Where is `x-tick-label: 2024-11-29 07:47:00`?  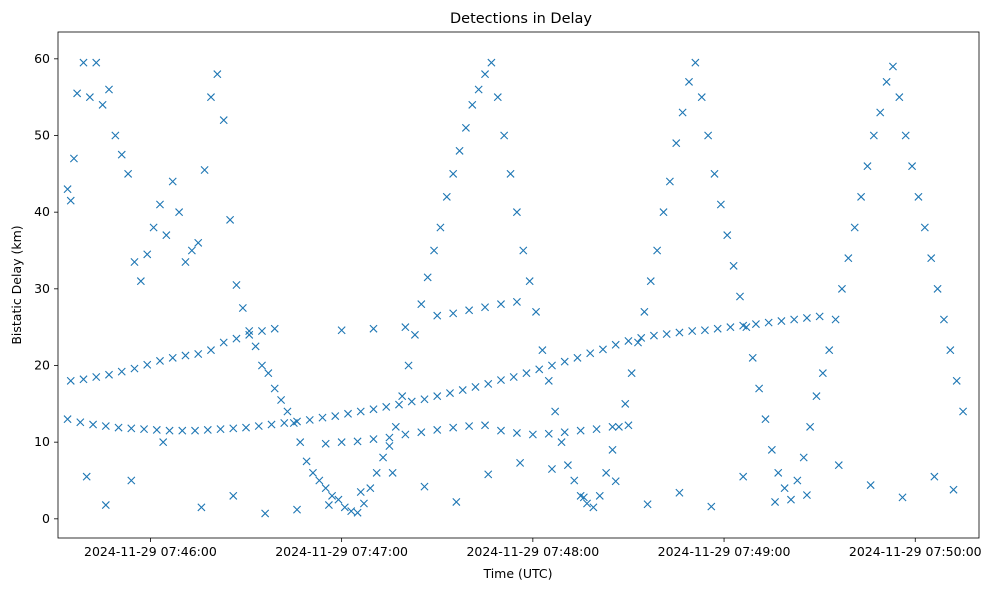 x-tick-label: 2024-11-29 07:47:00 is located at coordinates (341, 551).